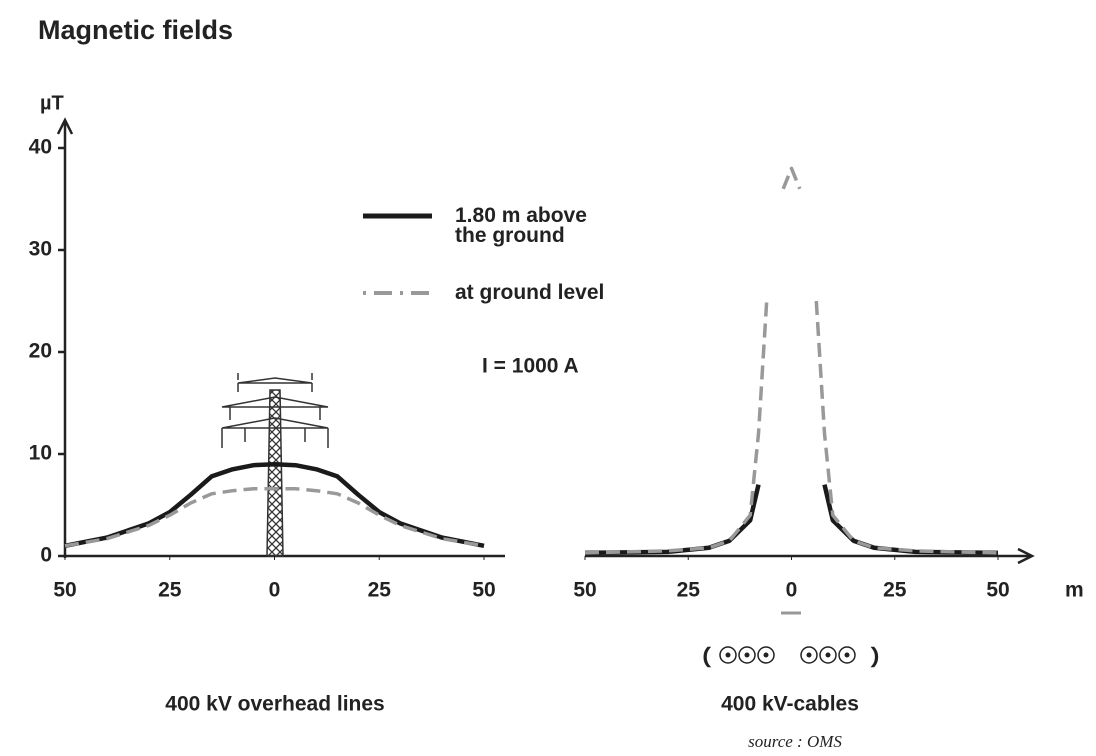 The width and height of the screenshot is (1096, 756). Describe the element at coordinates (530, 366) in the screenshot. I see `annotation: I = 1000 A` at that location.